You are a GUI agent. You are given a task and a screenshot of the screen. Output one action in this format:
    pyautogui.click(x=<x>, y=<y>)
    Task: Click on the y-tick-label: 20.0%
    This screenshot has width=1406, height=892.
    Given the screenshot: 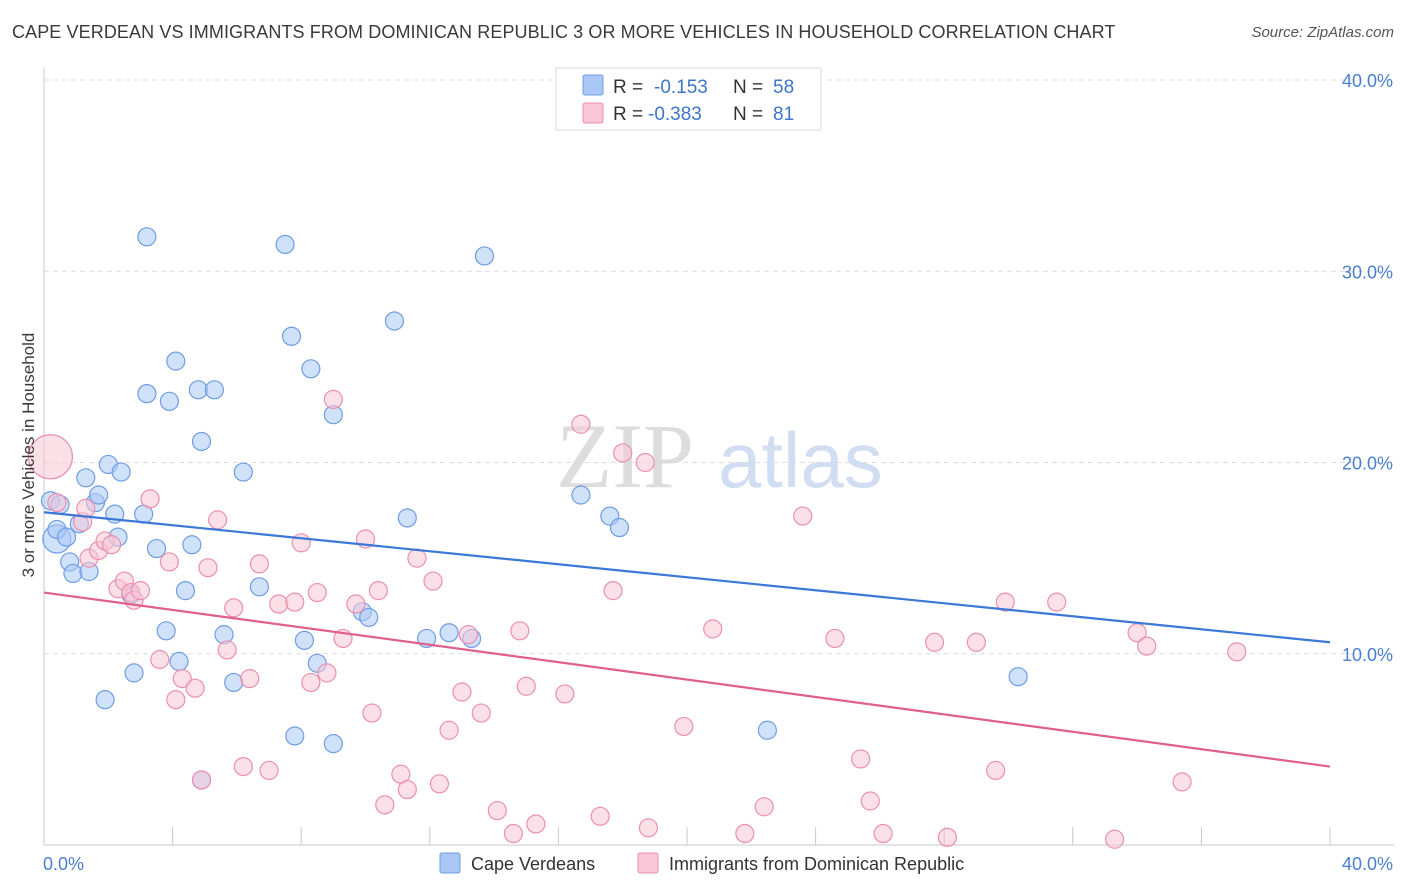 What is the action you would take?
    pyautogui.click(x=1367, y=464)
    